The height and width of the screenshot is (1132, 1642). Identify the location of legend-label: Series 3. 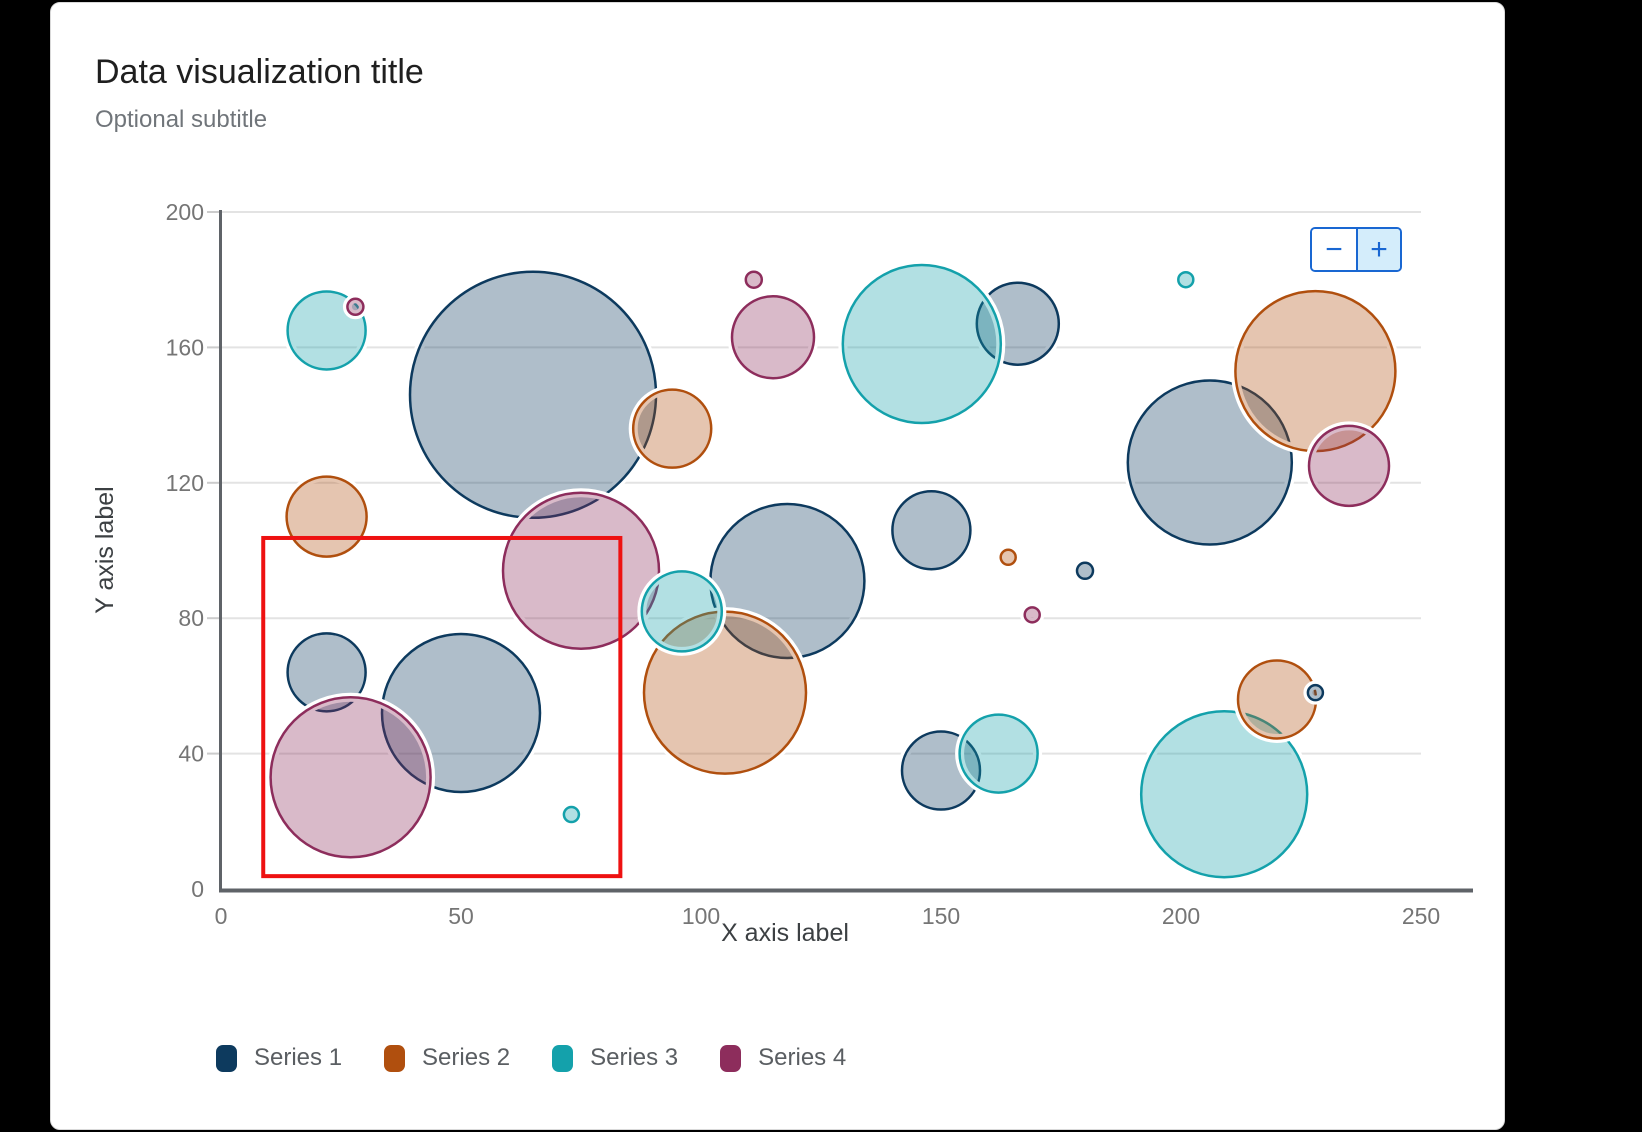
(634, 1057).